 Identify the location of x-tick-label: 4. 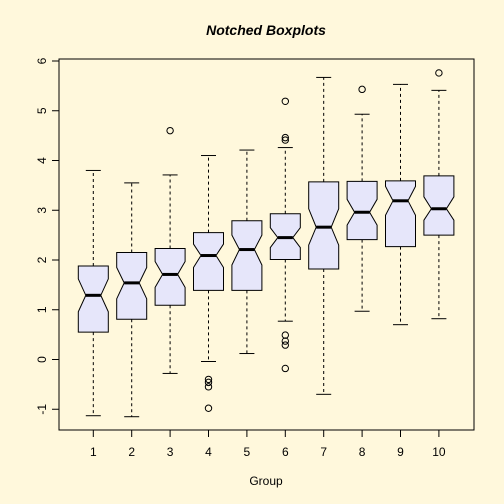
(208, 452).